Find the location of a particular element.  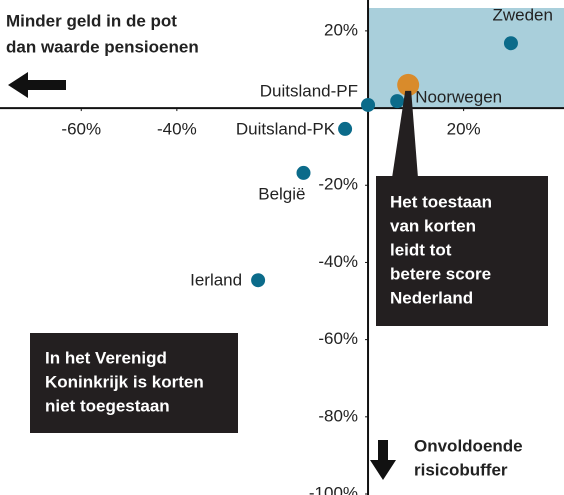

x-tick-label: -60% is located at coordinates (81, 129).